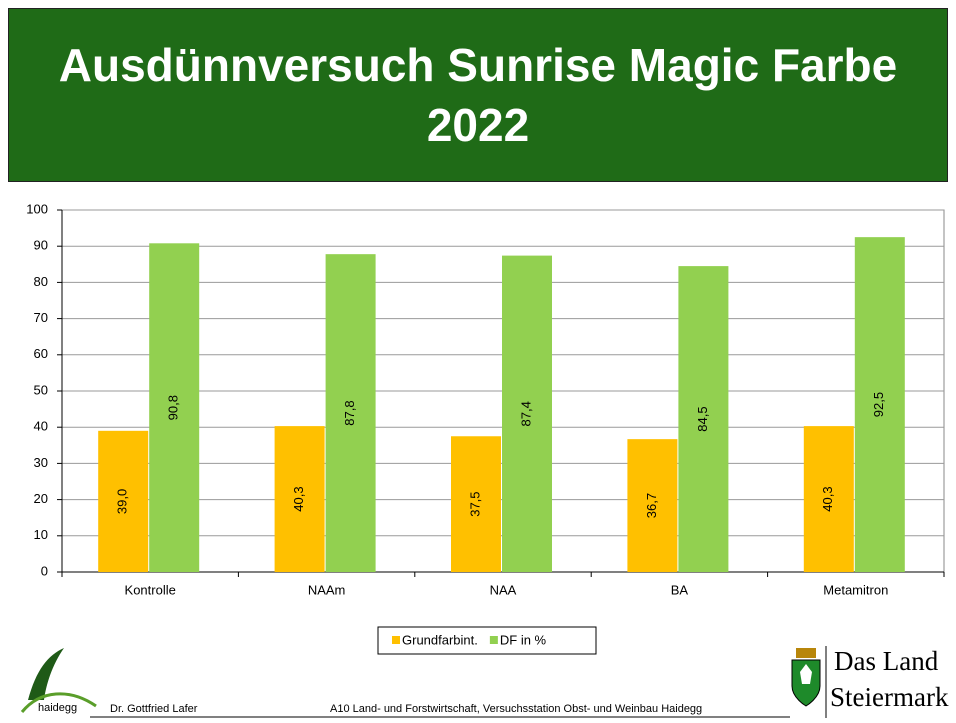  I want to click on chart-title: Ausdünnversuch Sunrise Magic Farbe 2022, so click(478, 95).